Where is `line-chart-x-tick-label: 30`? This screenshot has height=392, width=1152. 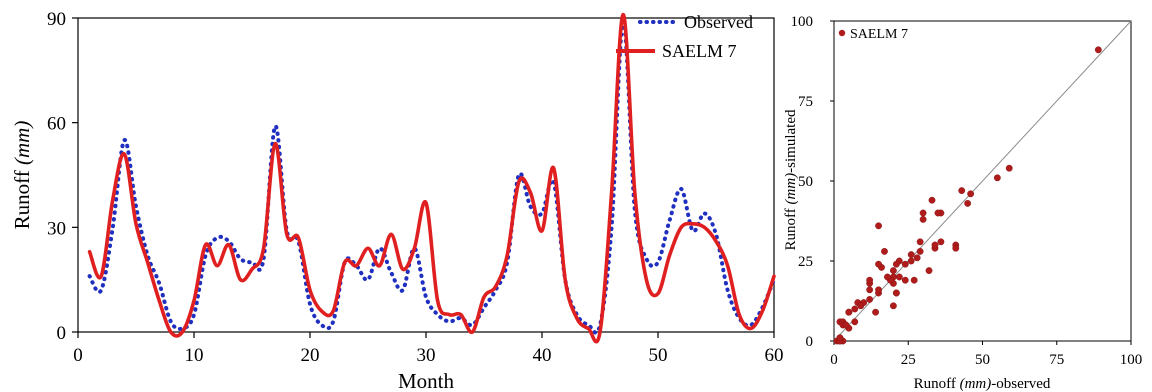 line-chart-x-tick-label: 30 is located at coordinates (426, 355).